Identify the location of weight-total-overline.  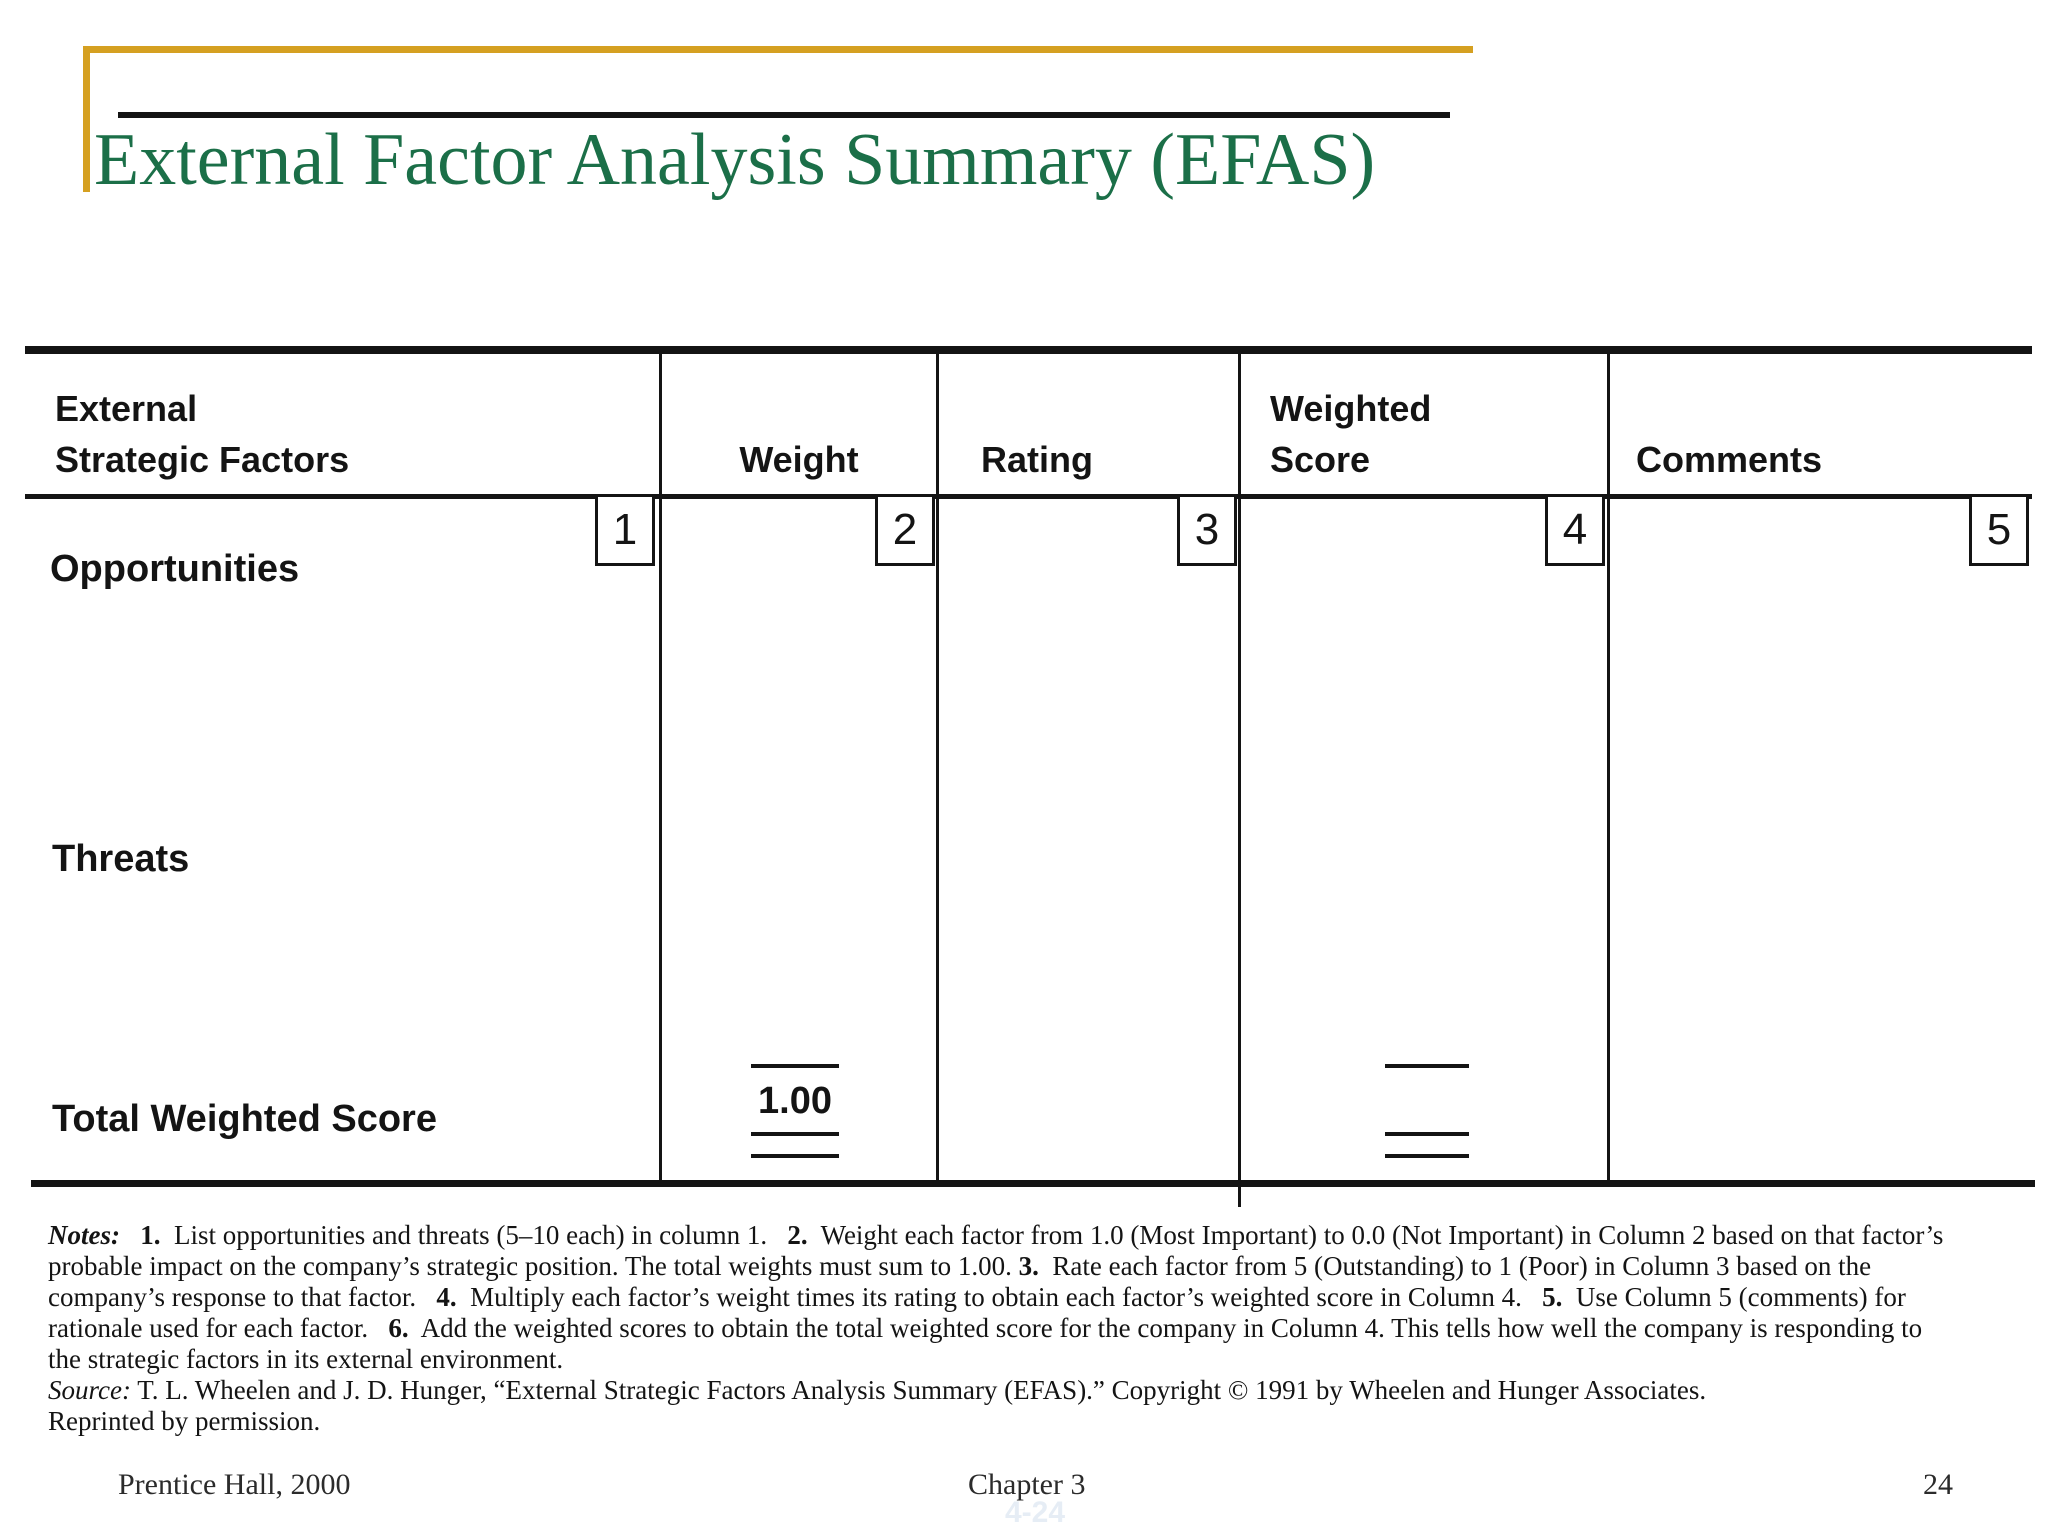
(795, 1066).